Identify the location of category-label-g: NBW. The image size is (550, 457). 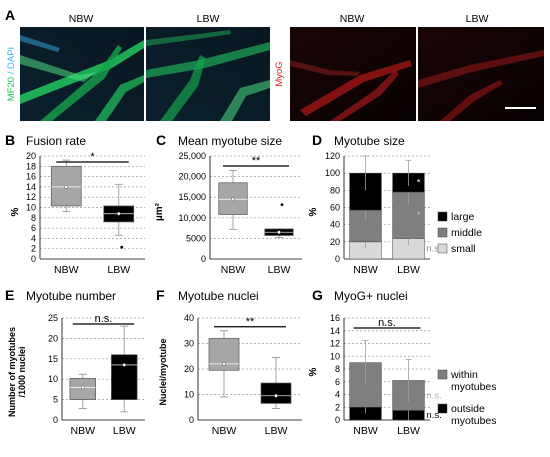
(365, 431).